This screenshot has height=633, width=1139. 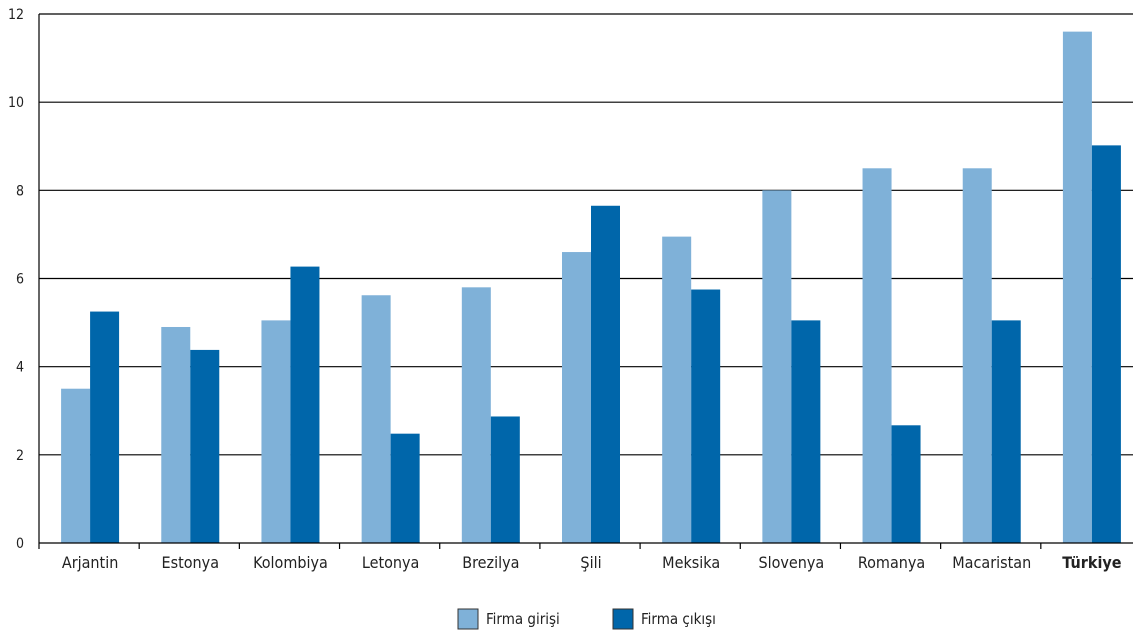 I want to click on x-category-label: Arjantin, so click(x=90, y=562).